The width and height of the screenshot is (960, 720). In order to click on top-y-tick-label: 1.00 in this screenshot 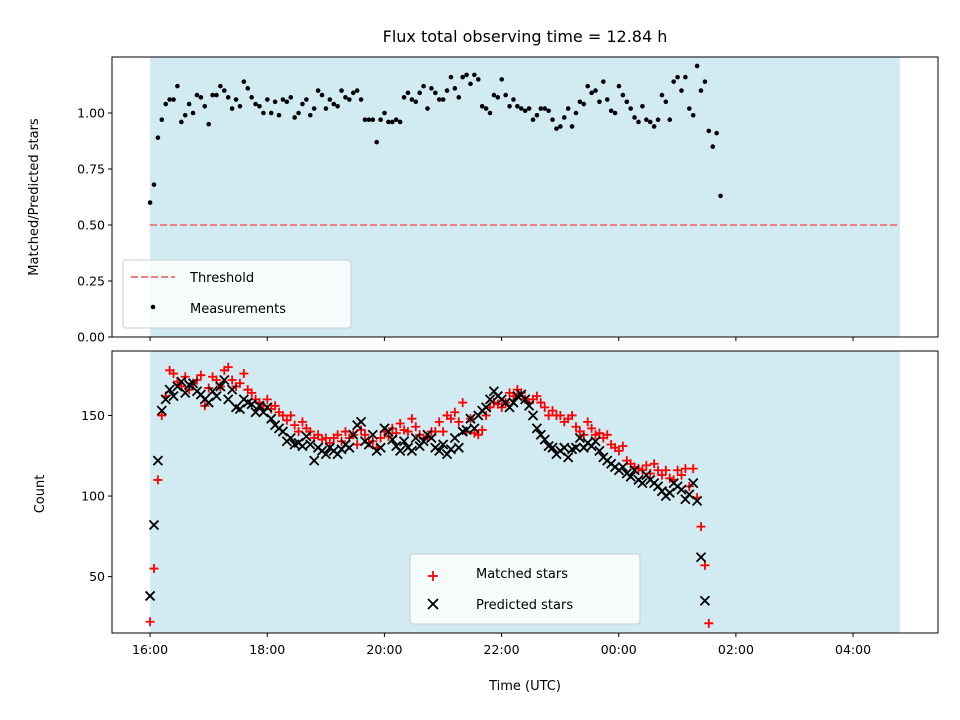, I will do `click(91, 113)`.